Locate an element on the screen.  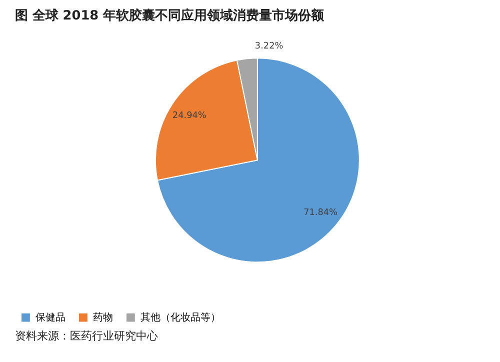
data-label: 71.84% is located at coordinates (321, 213).